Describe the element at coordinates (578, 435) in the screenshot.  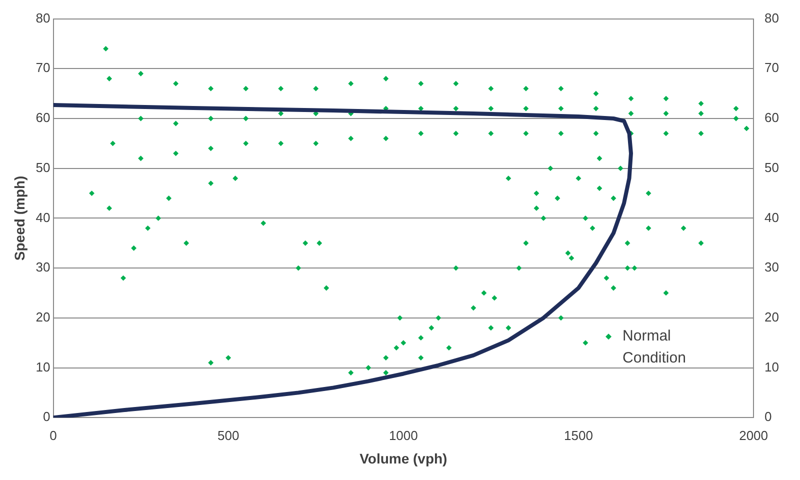
I see `x-tick-label: 1500` at that location.